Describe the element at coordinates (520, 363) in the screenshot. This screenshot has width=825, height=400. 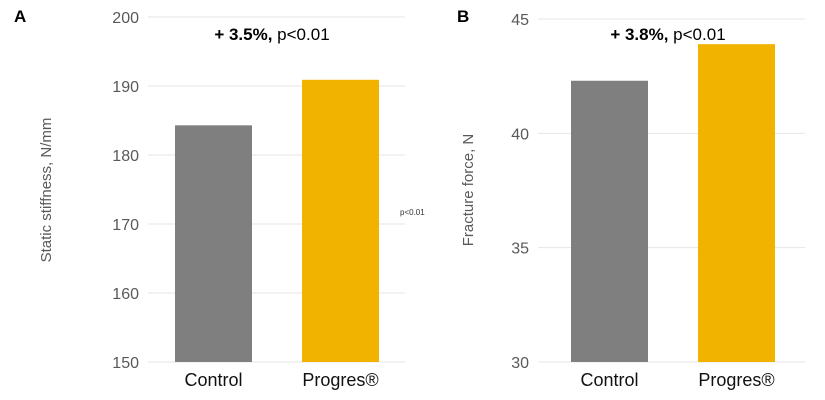
I see `y-tick-label: 30` at that location.